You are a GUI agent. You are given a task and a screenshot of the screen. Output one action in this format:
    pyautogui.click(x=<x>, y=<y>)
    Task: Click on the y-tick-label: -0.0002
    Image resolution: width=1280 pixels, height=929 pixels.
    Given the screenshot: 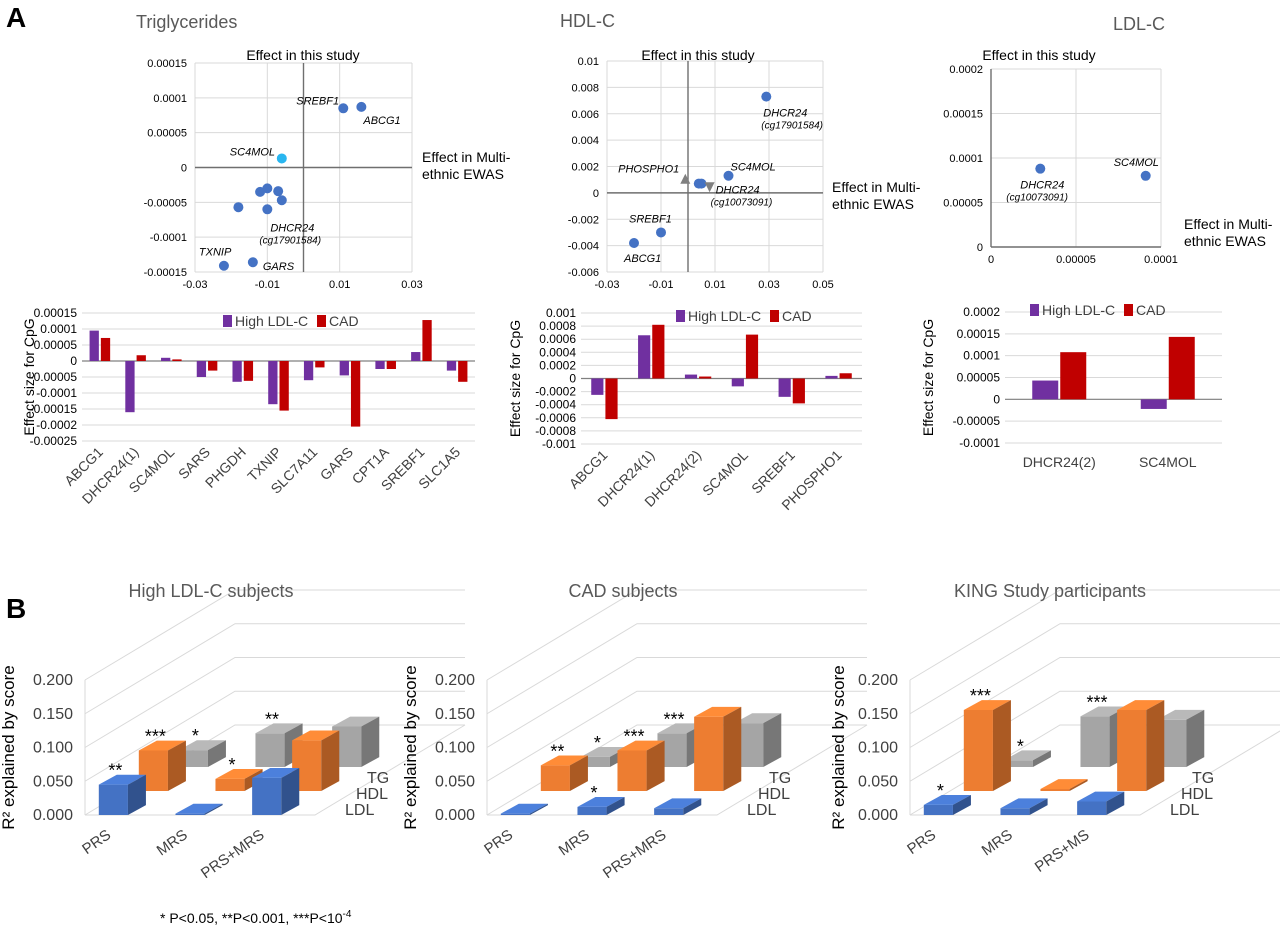 What is the action you would take?
    pyautogui.click(x=56, y=425)
    